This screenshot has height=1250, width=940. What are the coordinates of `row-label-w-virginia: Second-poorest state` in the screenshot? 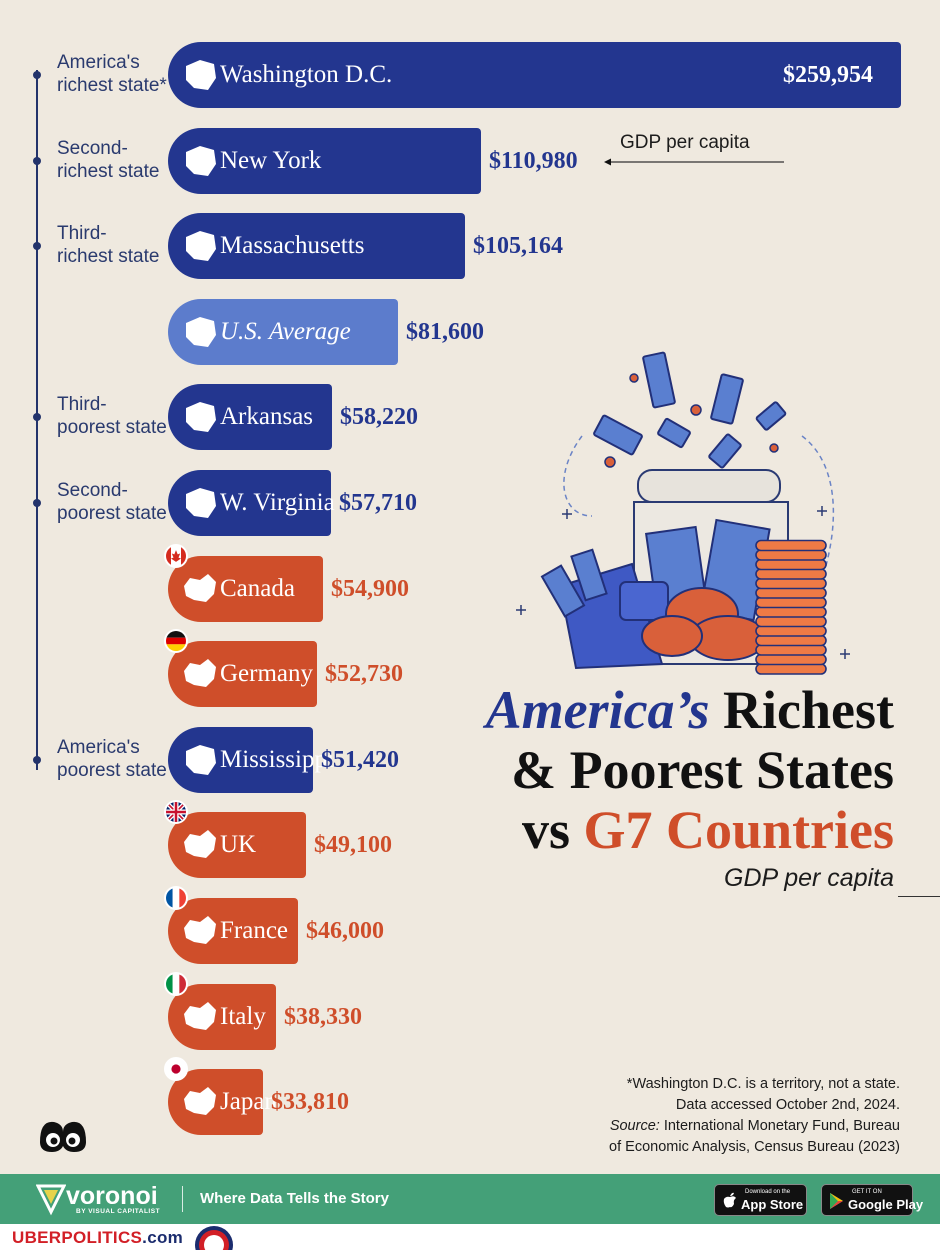 It's located at (112, 502).